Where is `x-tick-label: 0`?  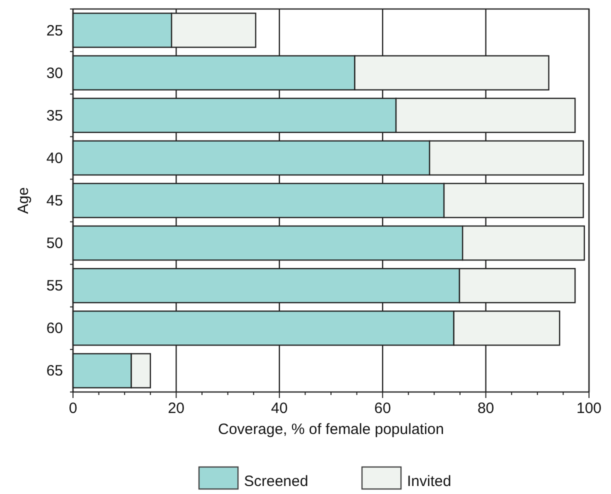 x-tick-label: 0 is located at coordinates (73, 408).